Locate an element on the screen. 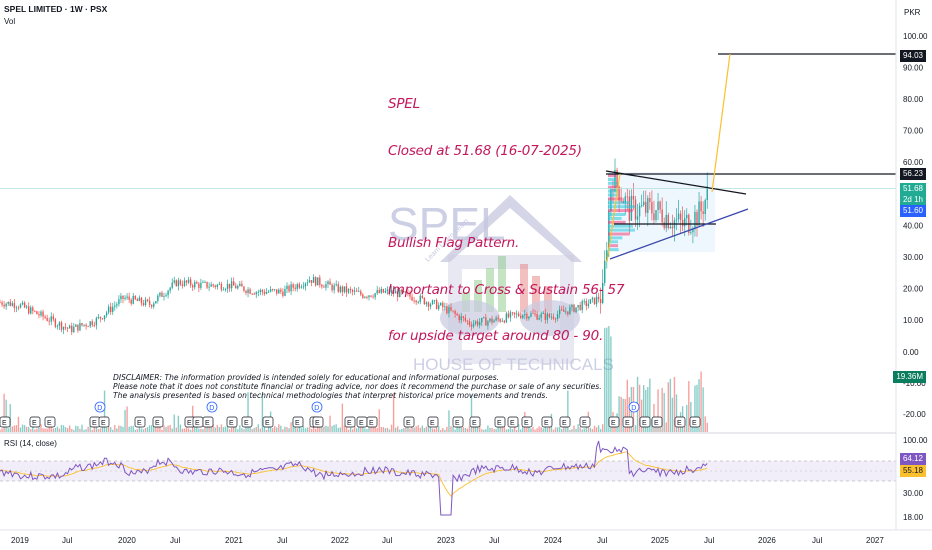 The width and height of the screenshot is (932, 550). flag-upper-trendline is located at coordinates (676, 182).